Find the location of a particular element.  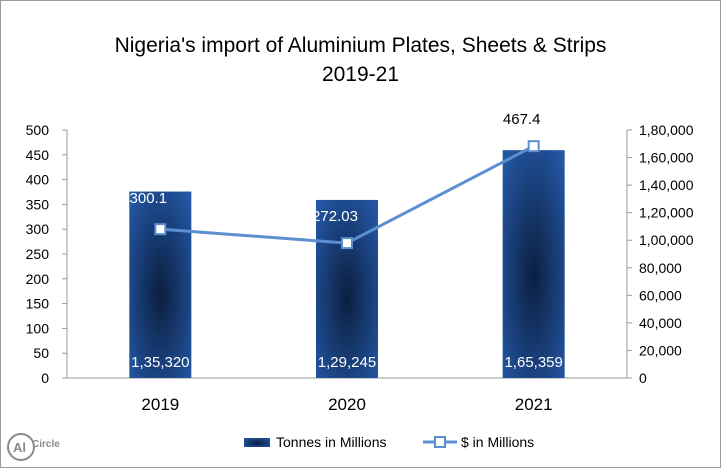

dollar-point-2021 is located at coordinates (533, 146).